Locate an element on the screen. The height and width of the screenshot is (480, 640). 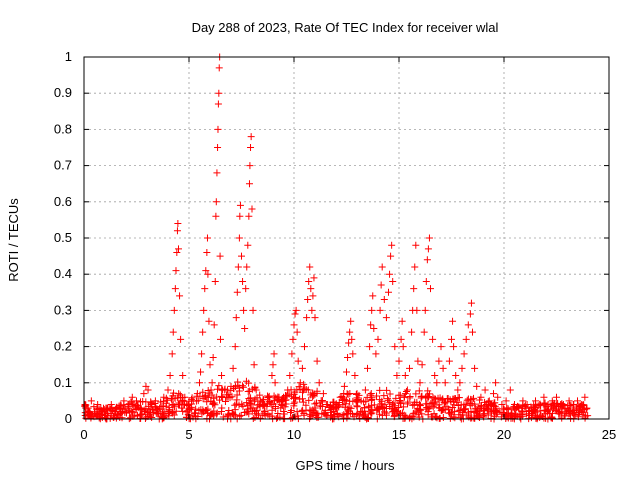
x-axis-label: GPS time / hours is located at coordinates (345, 465).